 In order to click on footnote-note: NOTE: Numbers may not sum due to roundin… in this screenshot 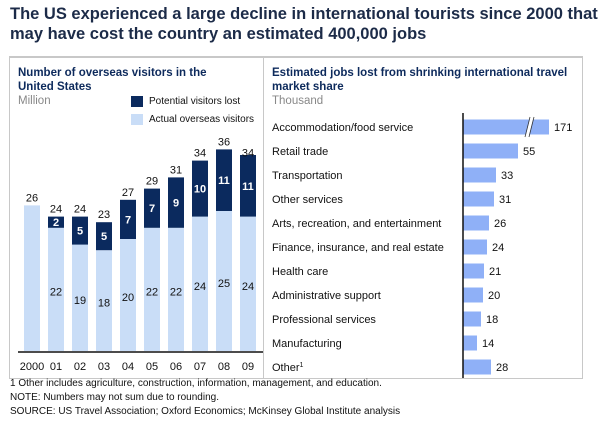, I will do `click(114, 397)`.